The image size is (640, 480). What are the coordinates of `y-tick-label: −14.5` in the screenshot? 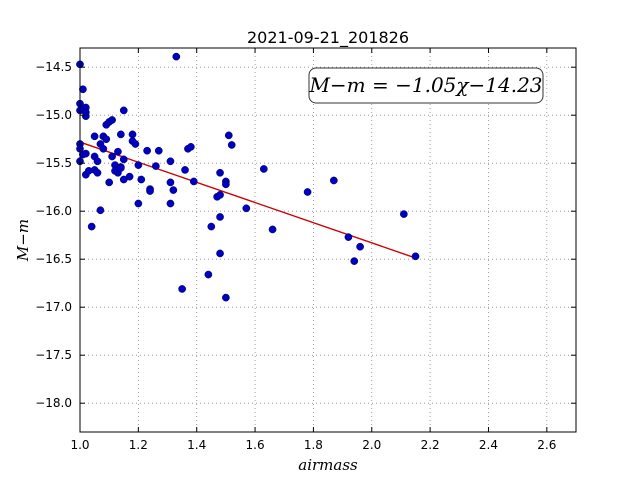 It's located at (53, 67).